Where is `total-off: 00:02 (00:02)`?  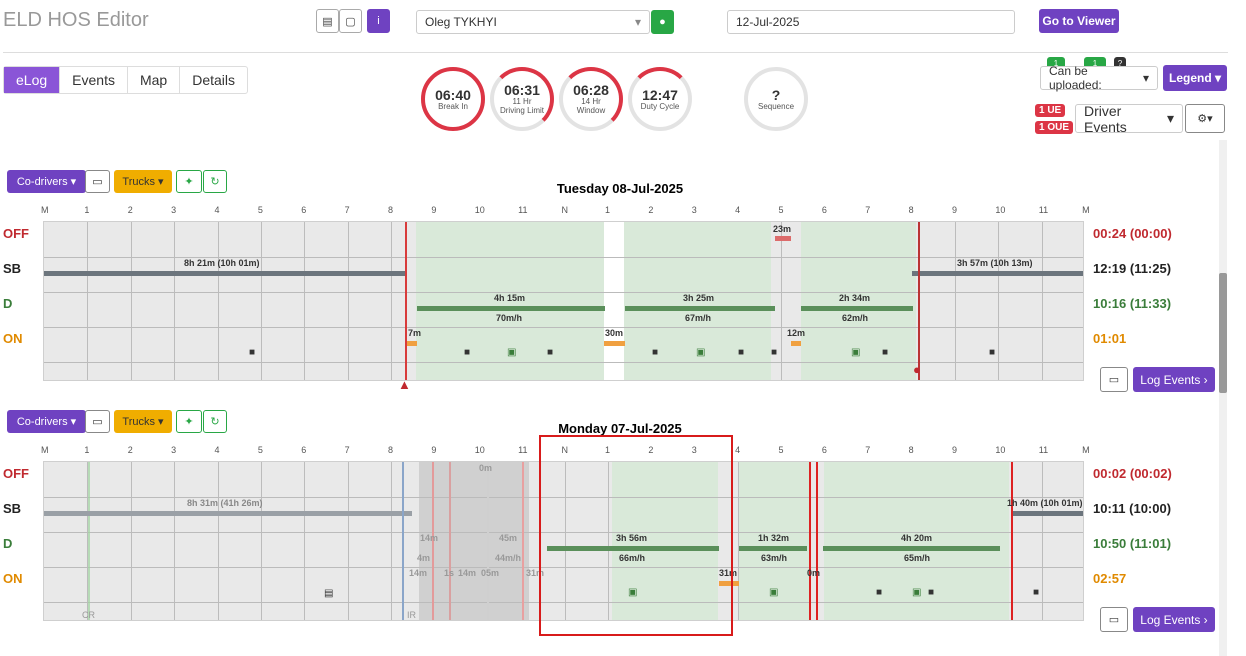
total-off: 00:02 (00:02) is located at coordinates (1132, 473).